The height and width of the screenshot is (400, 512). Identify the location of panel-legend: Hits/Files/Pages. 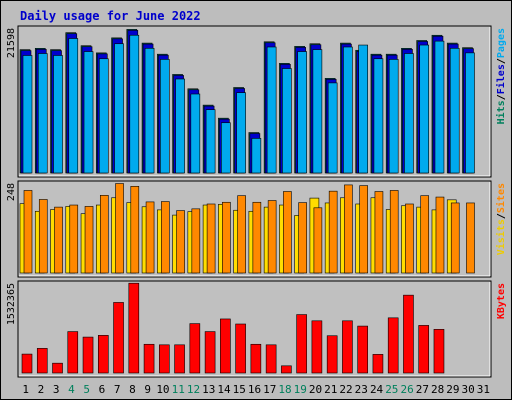
(501, 76).